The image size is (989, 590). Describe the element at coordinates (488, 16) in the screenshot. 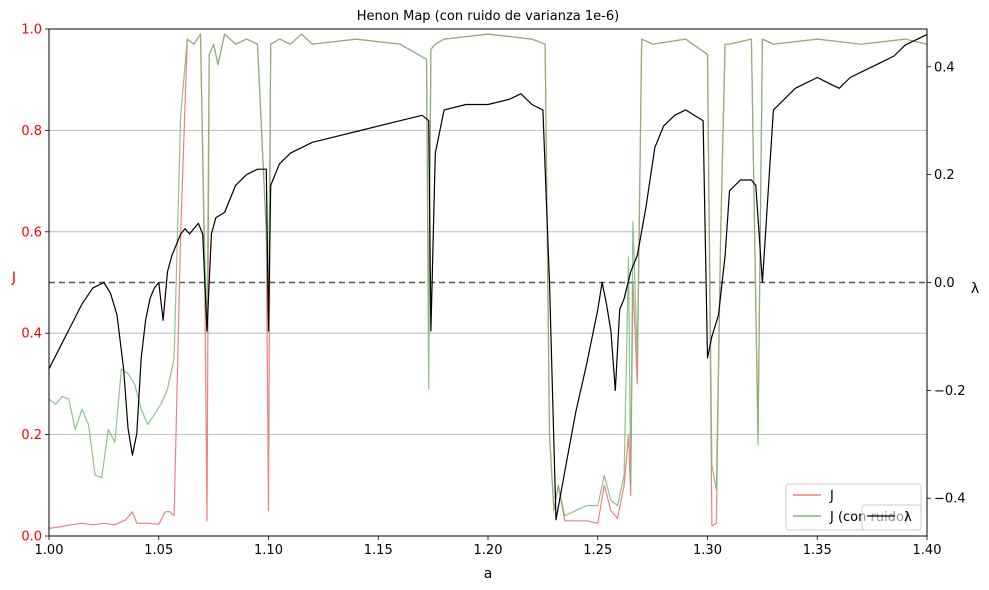

I see `chart-title: Henon Map (con ruido de varianza 1e-6)` at that location.